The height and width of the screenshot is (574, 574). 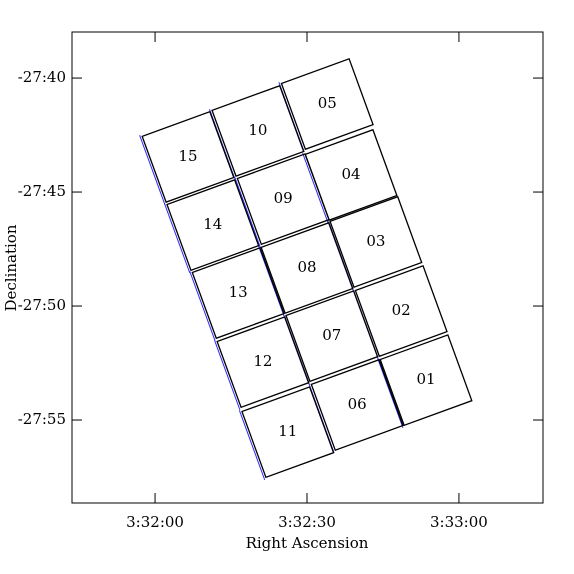 I want to click on tile-label: 09, so click(x=283, y=198).